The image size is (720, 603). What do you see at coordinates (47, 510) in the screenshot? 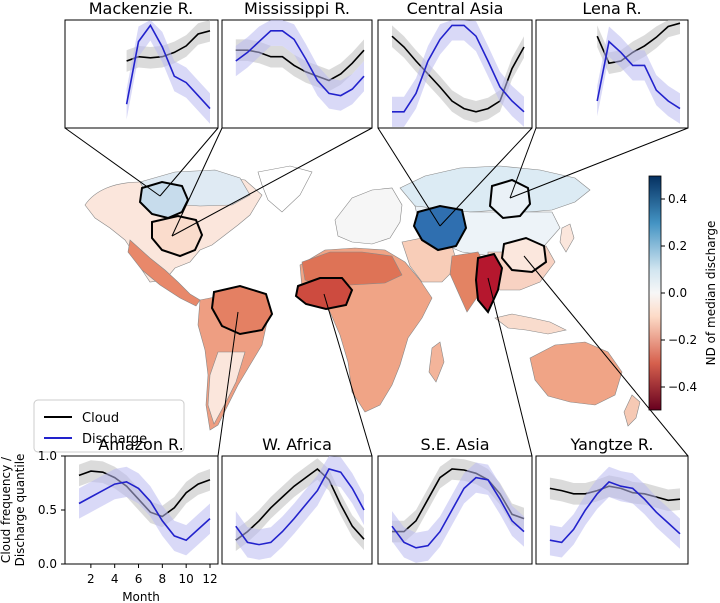
I see `y-tick-label: 0.5` at bounding box center [47, 510].